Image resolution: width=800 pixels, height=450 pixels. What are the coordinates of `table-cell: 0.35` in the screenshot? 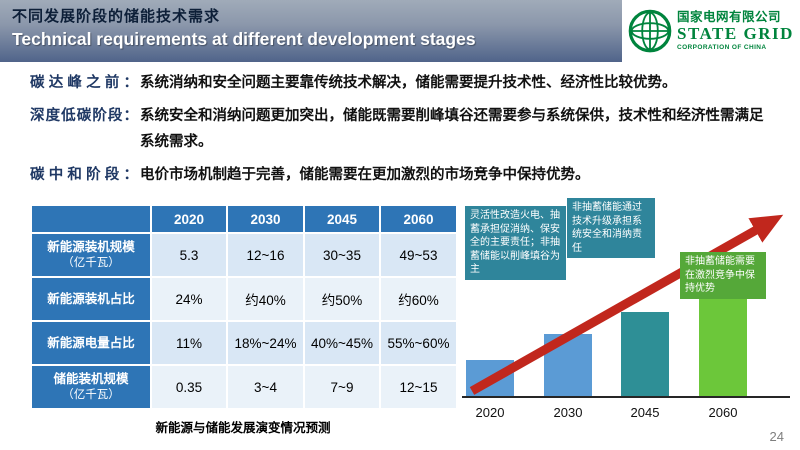 It's located at (189, 387).